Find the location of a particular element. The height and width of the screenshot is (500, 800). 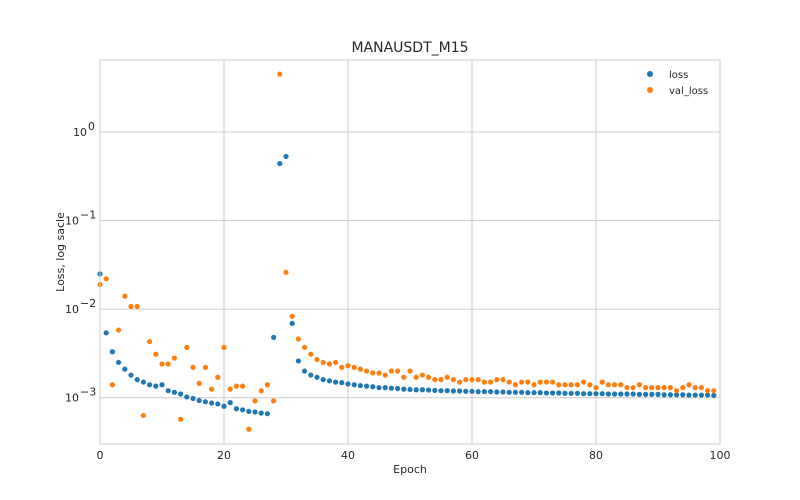

legend-label-loss: loss is located at coordinates (678, 75).